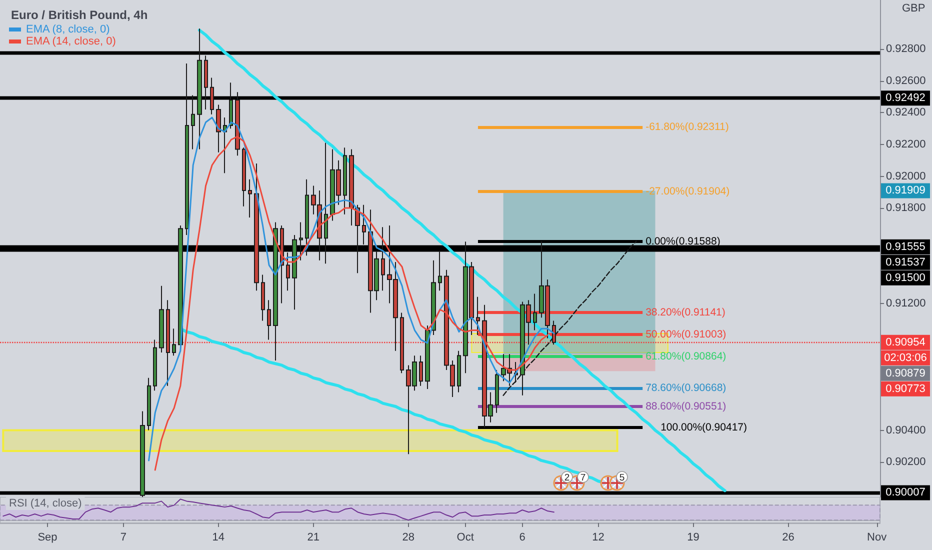 This screenshot has width=932, height=550. I want to click on x-tick-label: 12, so click(598, 538).